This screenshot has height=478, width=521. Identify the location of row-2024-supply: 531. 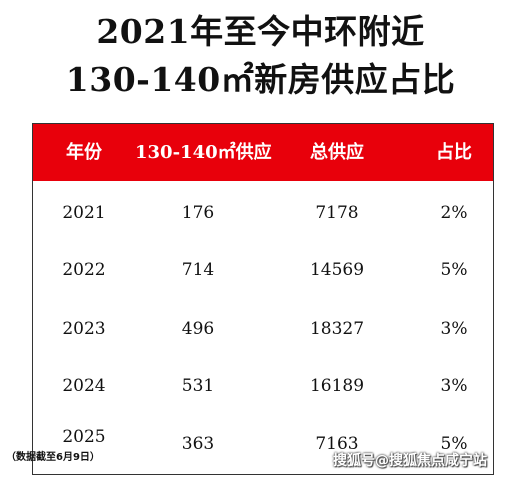
(198, 386).